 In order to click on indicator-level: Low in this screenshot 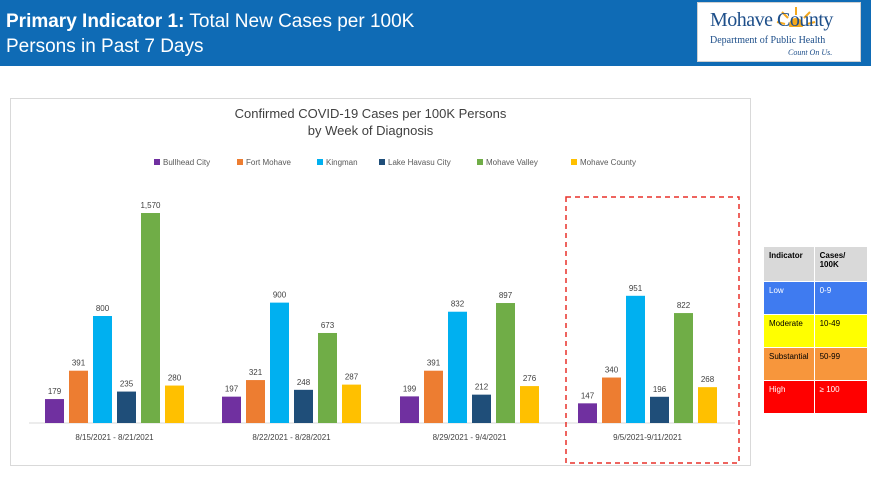, I will do `click(789, 298)`.